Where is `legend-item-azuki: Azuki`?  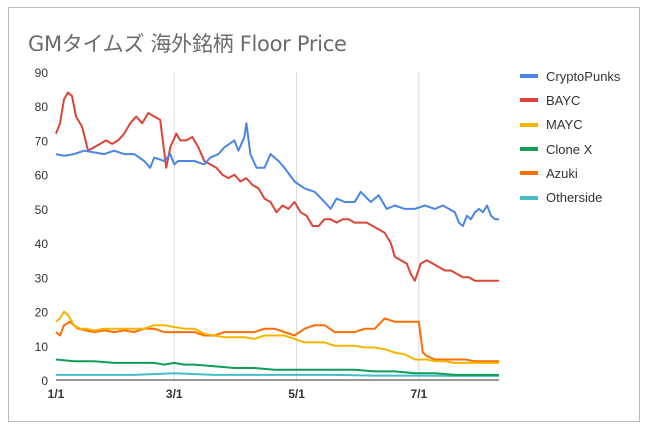 legend-item-azuki: Azuki is located at coordinates (580, 173).